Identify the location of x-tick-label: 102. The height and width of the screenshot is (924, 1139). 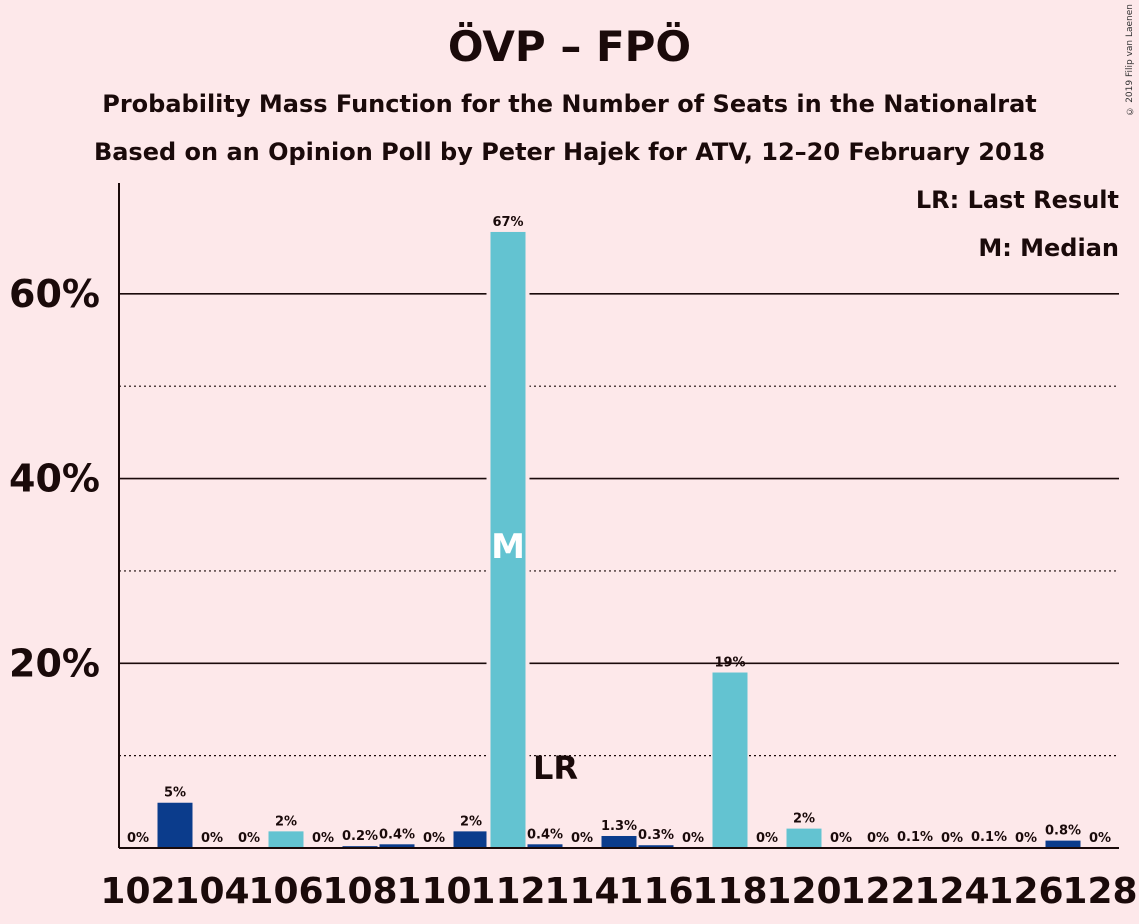
(137, 891).